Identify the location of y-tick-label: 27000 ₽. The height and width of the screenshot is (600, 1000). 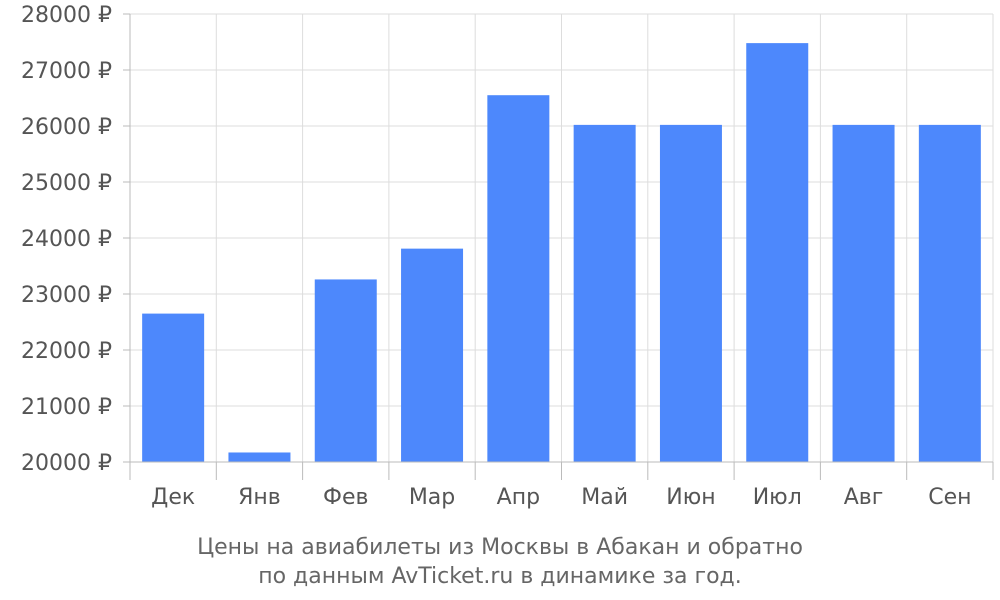
(66, 71).